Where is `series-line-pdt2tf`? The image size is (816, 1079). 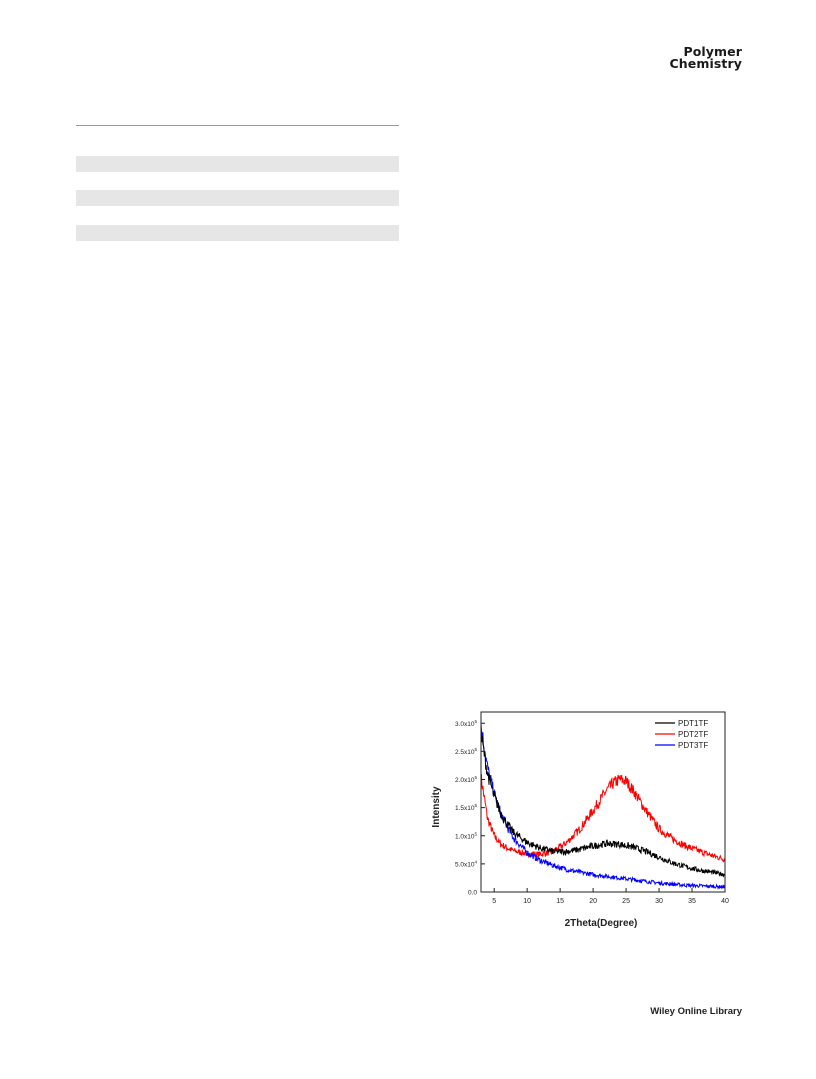 series-line-pdt2tf is located at coordinates (603, 818).